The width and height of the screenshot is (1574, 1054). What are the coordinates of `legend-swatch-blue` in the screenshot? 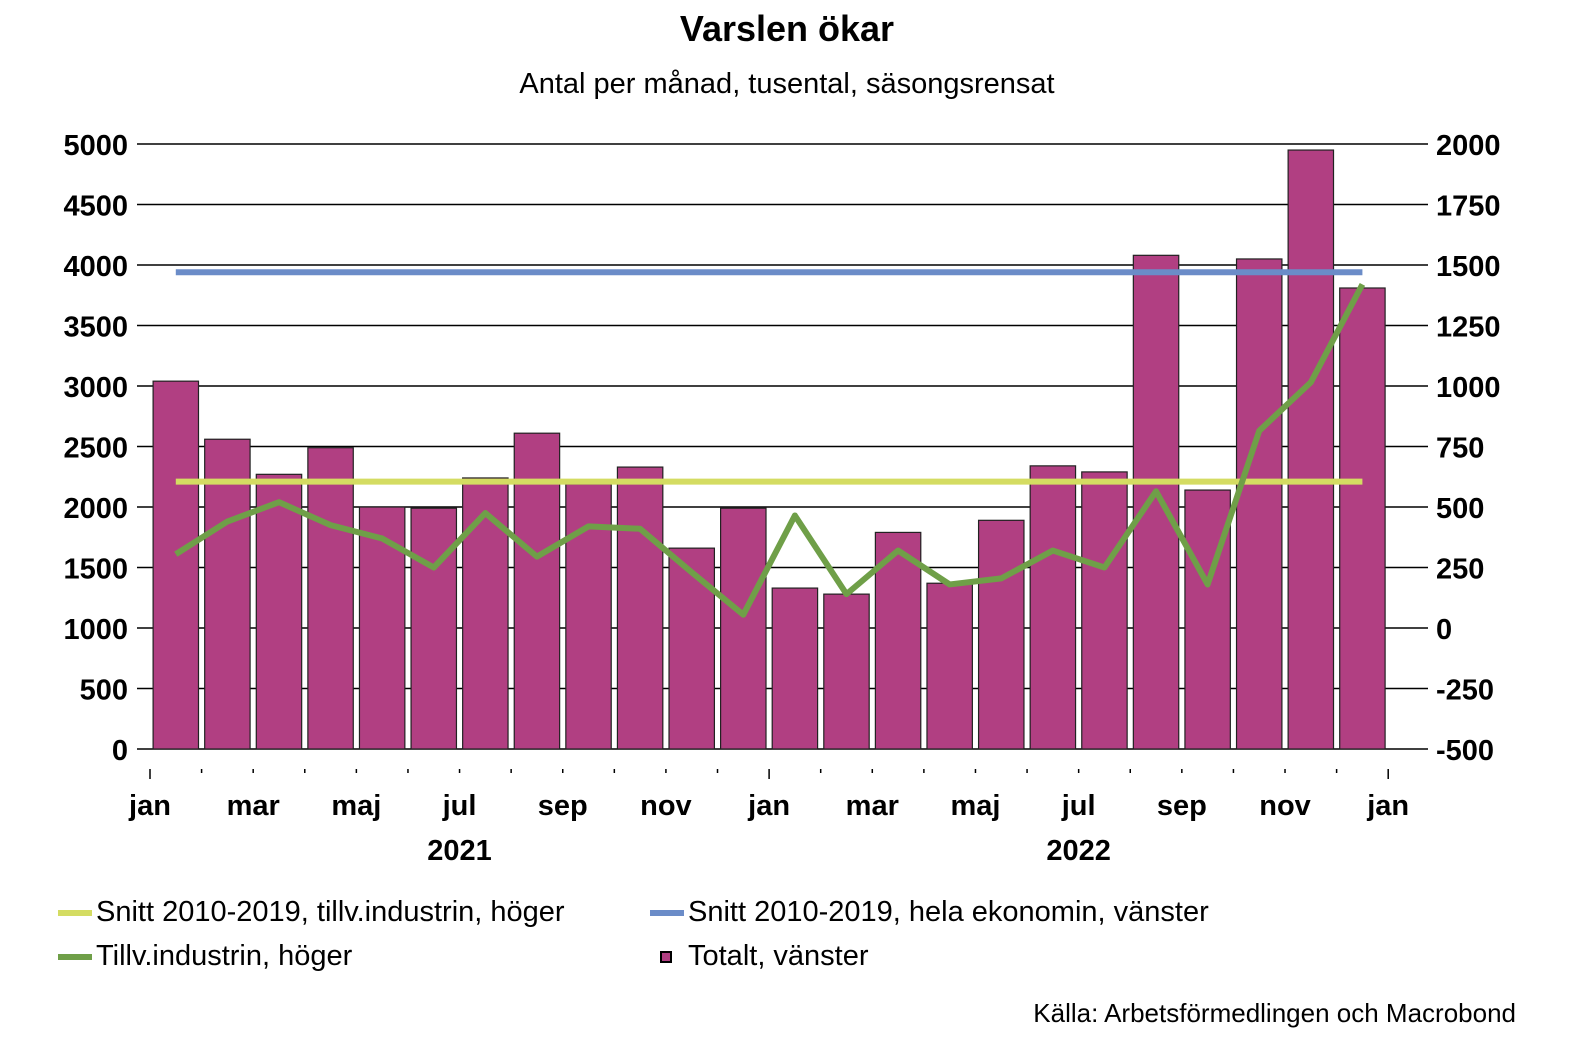 It's located at (667, 912).